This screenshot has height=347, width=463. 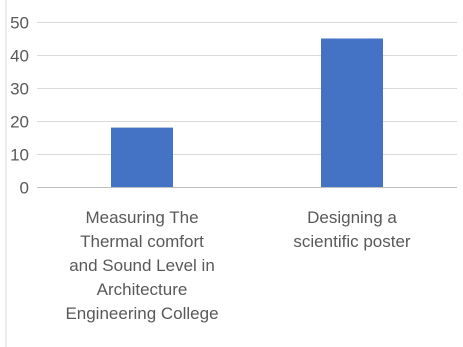 I want to click on x-category-label-line: Designing a, so click(x=352, y=217).